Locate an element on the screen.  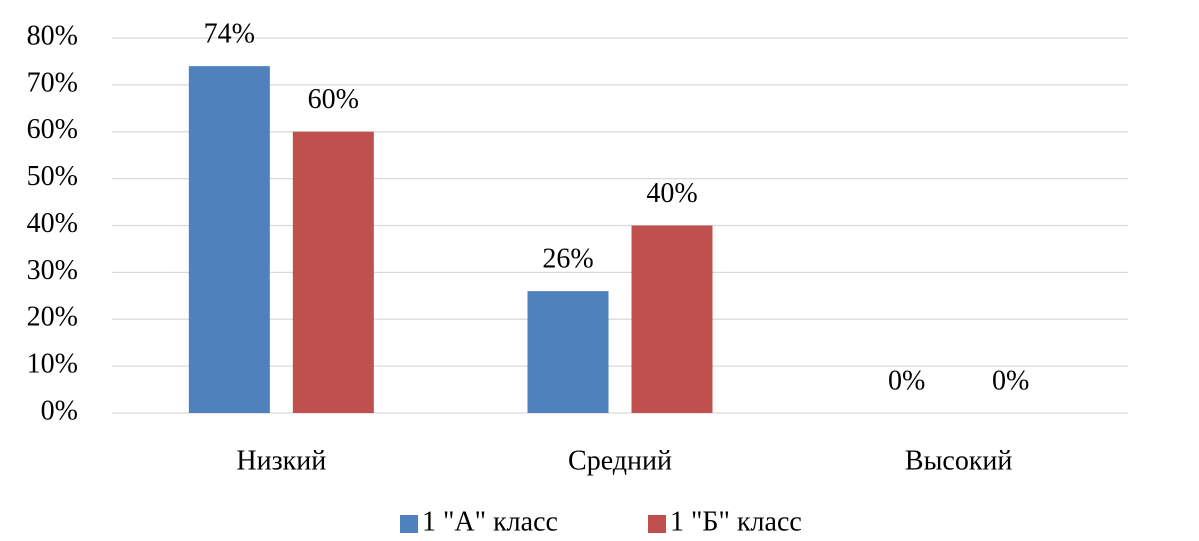
x-tick-label: Высокий is located at coordinates (959, 460).